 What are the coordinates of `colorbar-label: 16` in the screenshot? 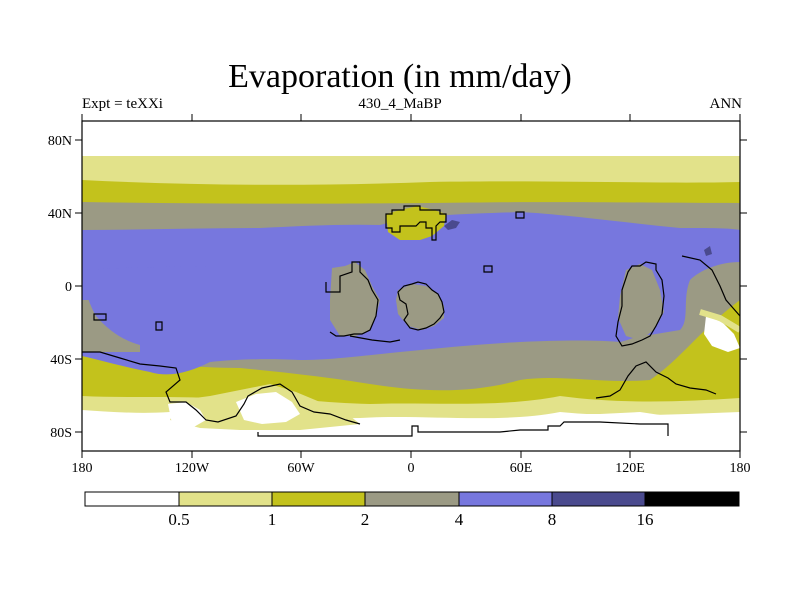 It's located at (645, 519).